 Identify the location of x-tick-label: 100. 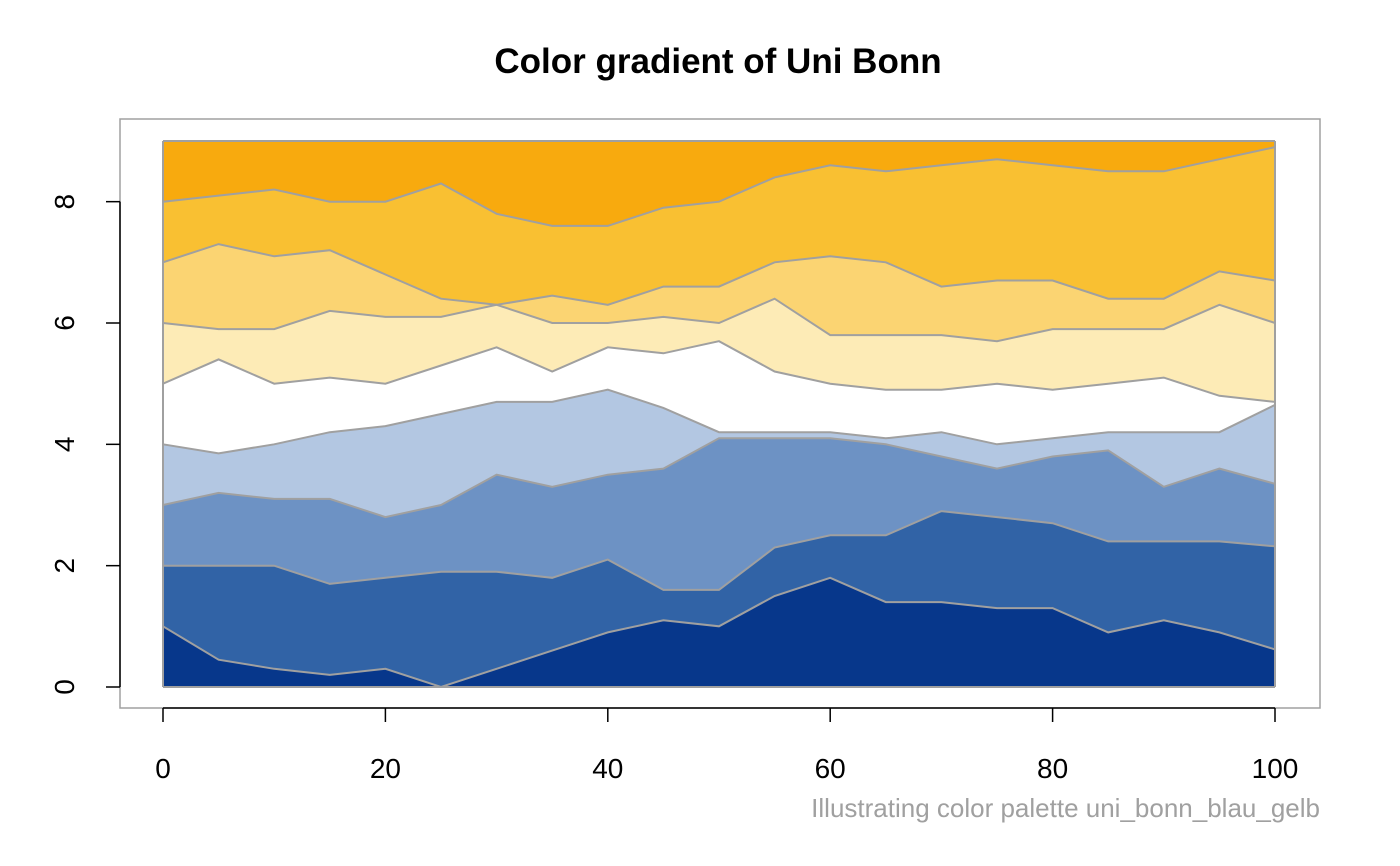
(1275, 768).